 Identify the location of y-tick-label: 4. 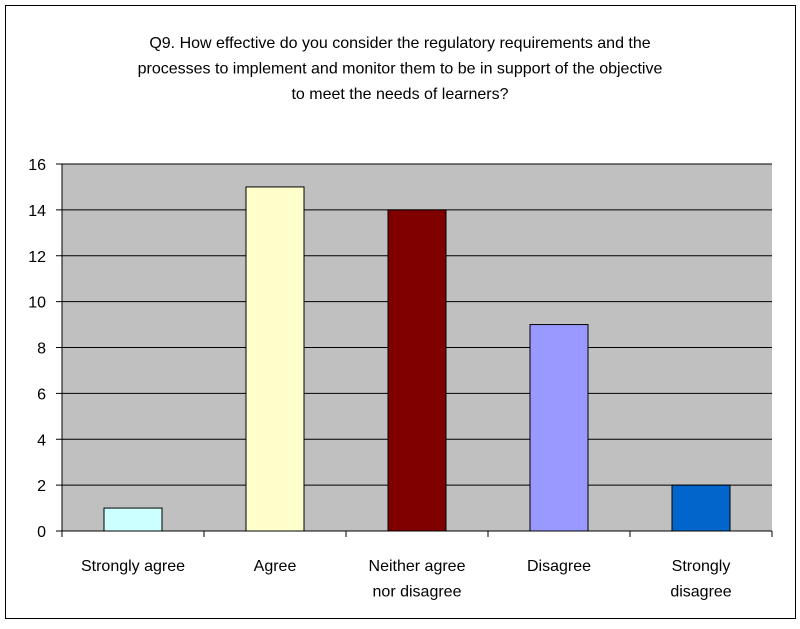
(41, 440).